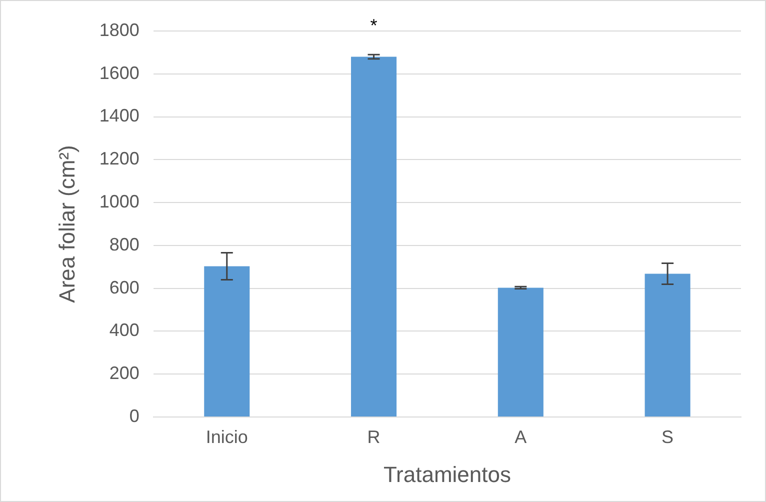  I want to click on y-tick-label: 1400, so click(119, 116).